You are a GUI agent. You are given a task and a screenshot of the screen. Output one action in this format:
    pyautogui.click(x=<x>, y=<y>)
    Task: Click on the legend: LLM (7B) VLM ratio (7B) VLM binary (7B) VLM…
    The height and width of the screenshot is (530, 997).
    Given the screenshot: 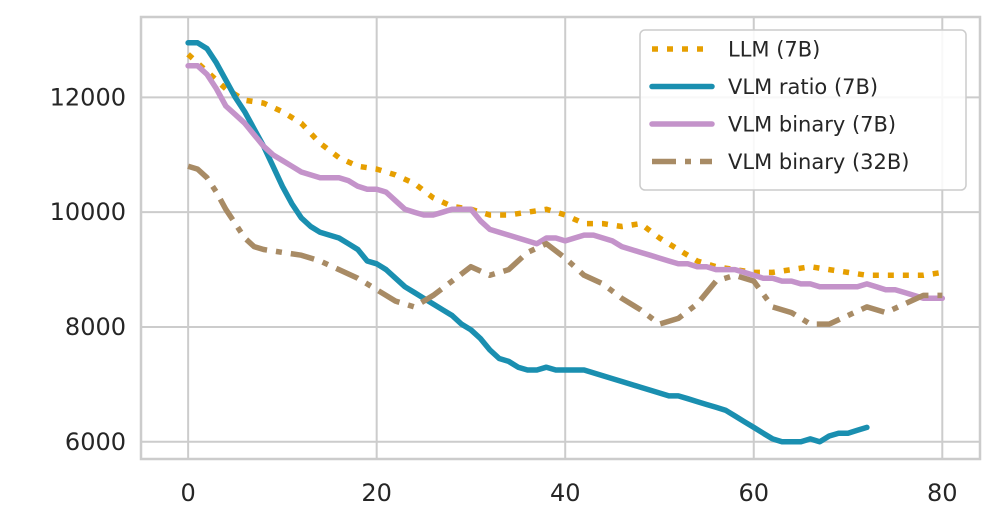 What is the action you would take?
    pyautogui.click(x=803, y=110)
    